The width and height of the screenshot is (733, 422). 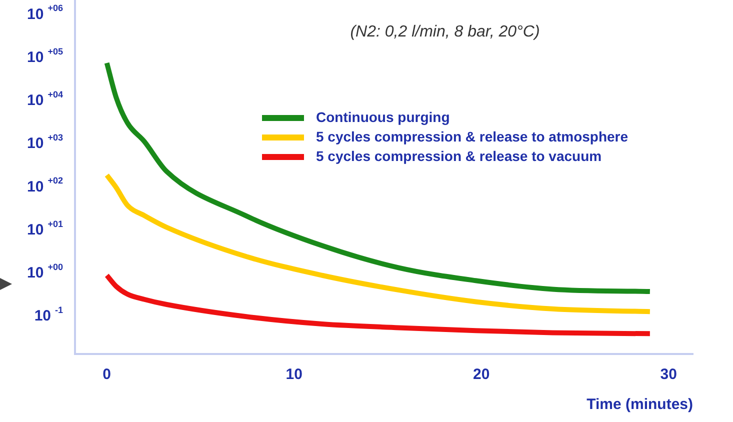 What do you see at coordinates (640, 405) in the screenshot?
I see `x-axis-title: Time (minutes)` at bounding box center [640, 405].